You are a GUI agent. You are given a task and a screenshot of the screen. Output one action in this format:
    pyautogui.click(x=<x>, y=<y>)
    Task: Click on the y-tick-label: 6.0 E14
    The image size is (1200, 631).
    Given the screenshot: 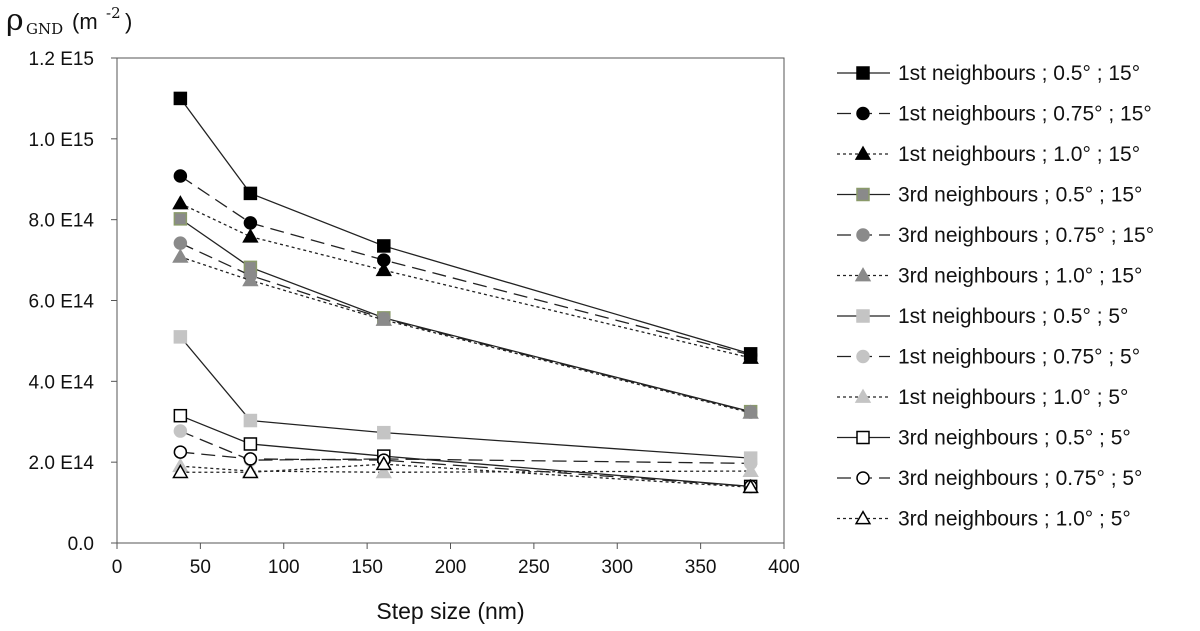 What is the action you would take?
    pyautogui.click(x=62, y=302)
    